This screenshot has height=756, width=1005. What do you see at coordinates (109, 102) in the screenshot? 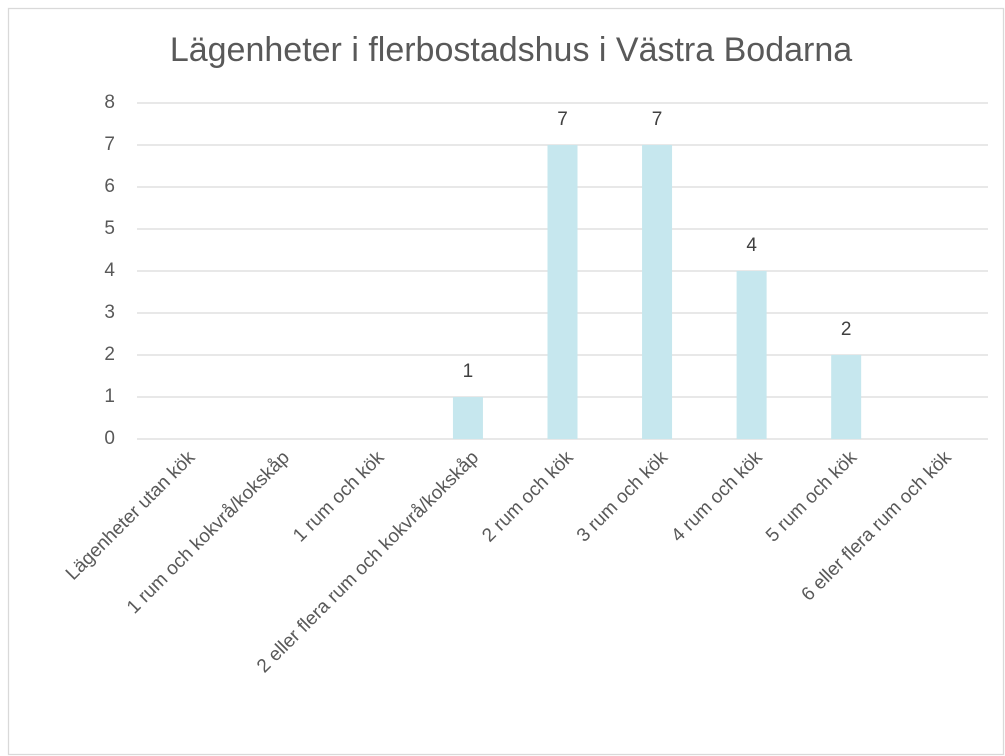
I see `y-tick-label: 8` at bounding box center [109, 102].